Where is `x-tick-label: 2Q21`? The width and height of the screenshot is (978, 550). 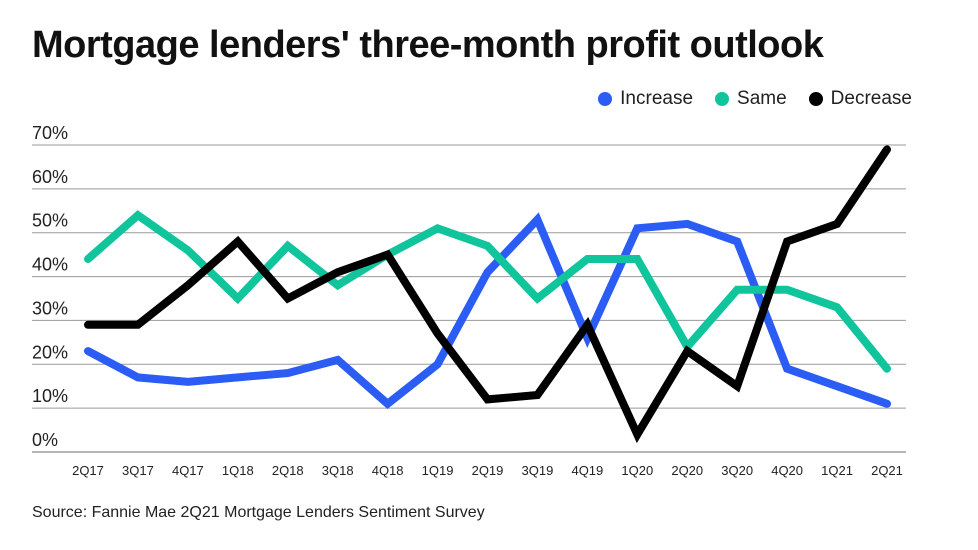 x-tick-label: 2Q21 is located at coordinates (887, 470).